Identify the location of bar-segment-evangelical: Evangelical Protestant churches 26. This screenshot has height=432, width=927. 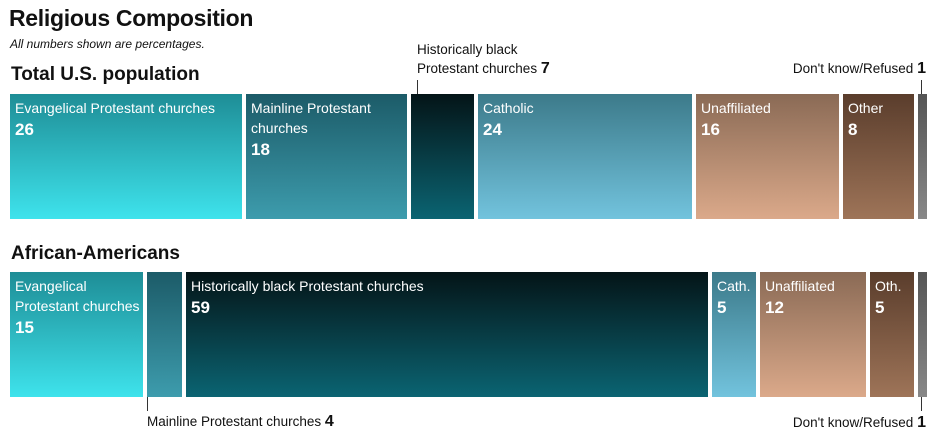
(126, 156).